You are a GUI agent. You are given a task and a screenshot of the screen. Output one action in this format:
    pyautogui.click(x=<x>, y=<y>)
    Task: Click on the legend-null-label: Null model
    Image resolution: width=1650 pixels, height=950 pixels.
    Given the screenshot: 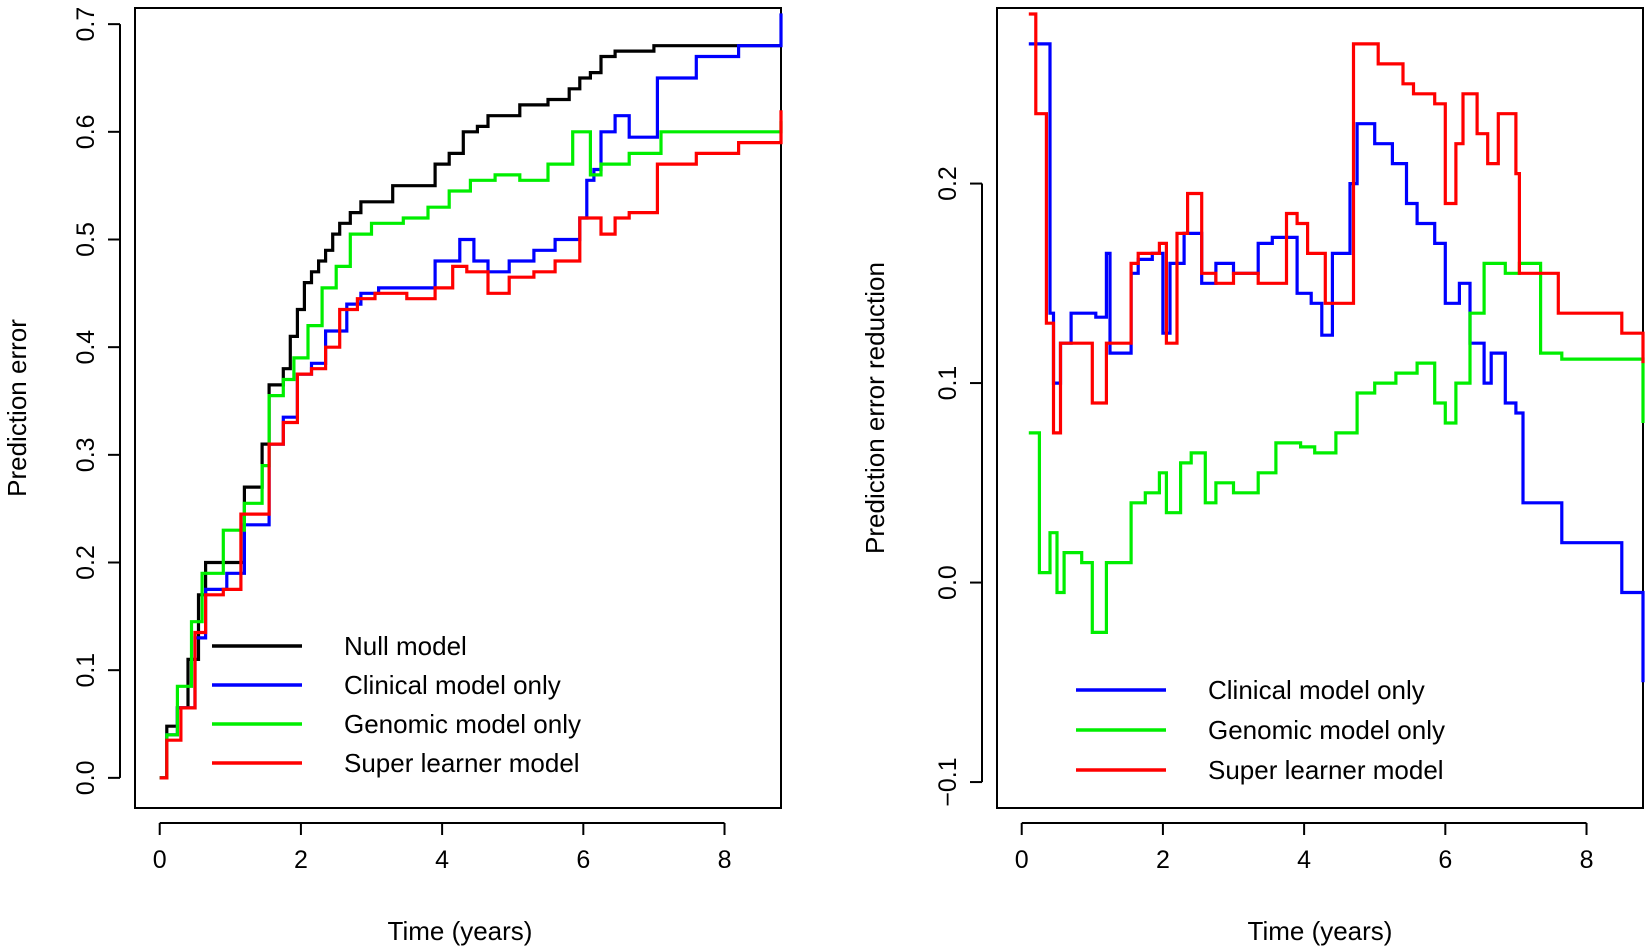 What is the action you would take?
    pyautogui.click(x=405, y=646)
    